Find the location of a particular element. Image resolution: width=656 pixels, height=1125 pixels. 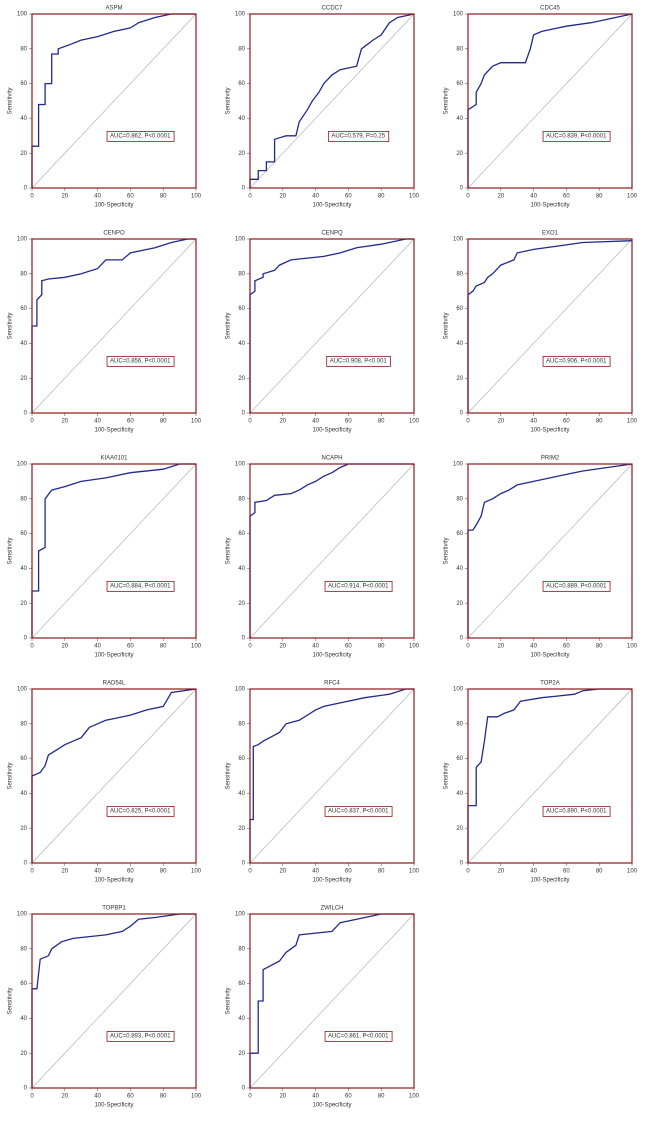

auc-annotation: AUC=0.861, P<0.0001 is located at coordinates (358, 1036).